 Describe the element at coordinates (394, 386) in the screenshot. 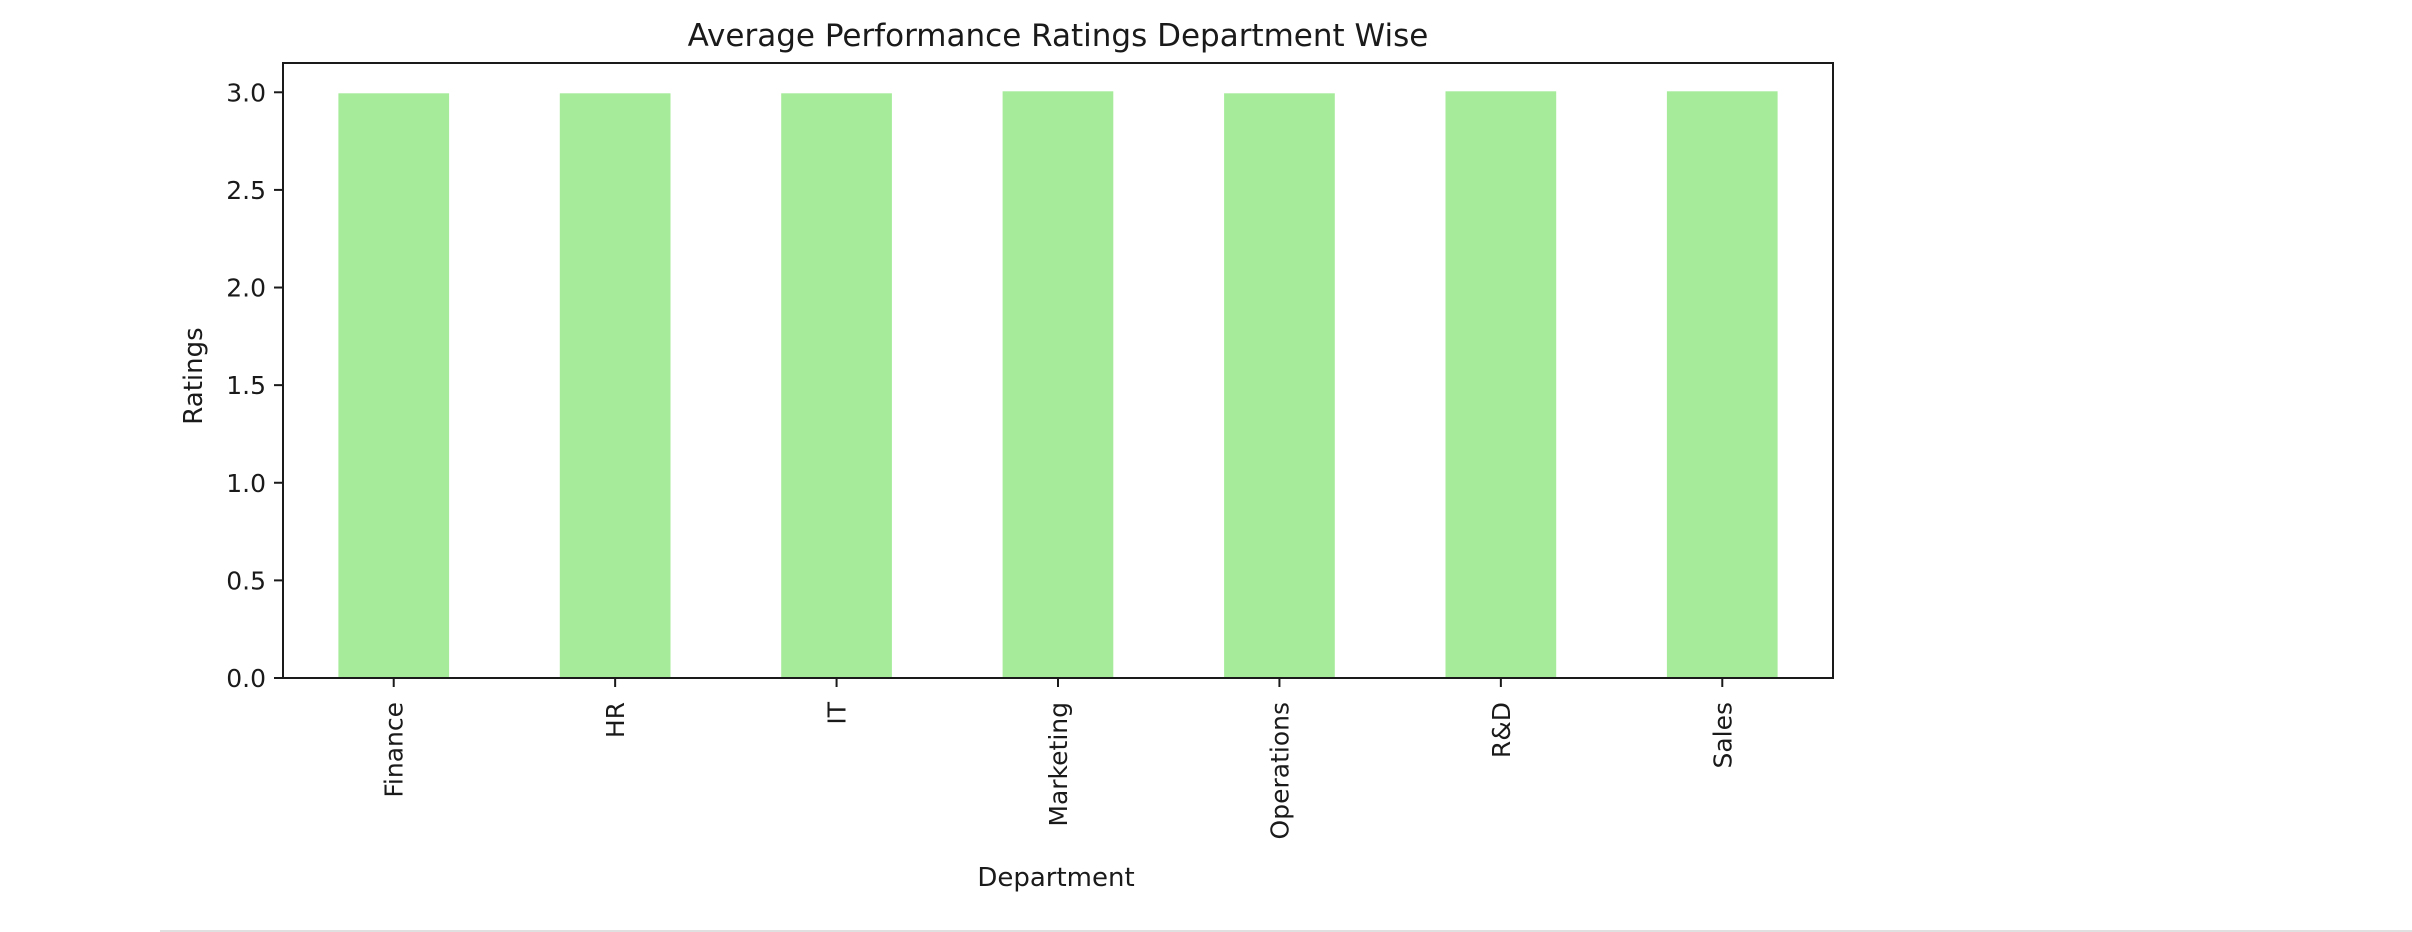

I see `bar-finance` at that location.